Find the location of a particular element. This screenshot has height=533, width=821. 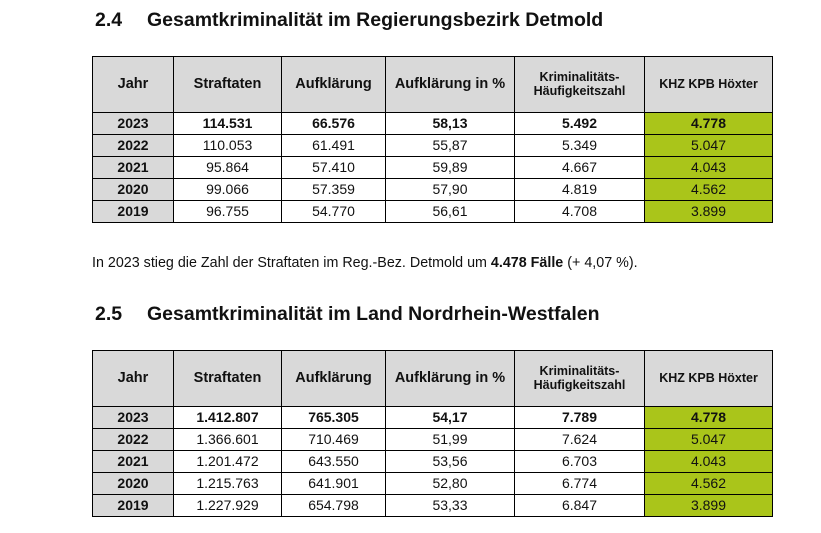

cell-aufklaerung: 57.410 is located at coordinates (333, 167).